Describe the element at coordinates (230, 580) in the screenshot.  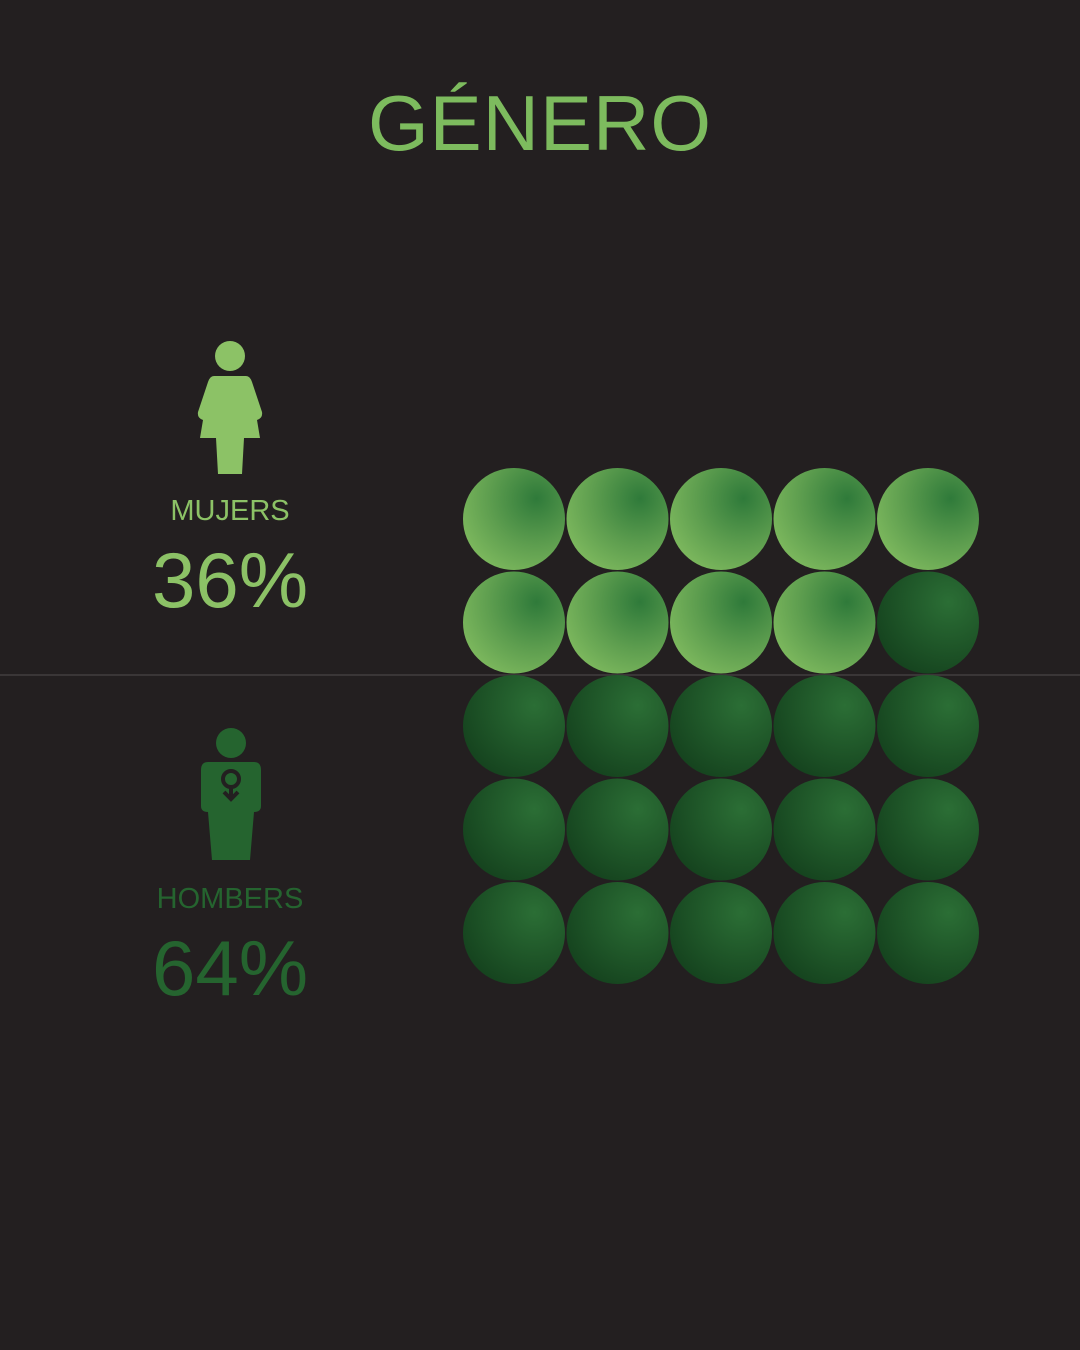
I see `women-percent: 36%` at that location.